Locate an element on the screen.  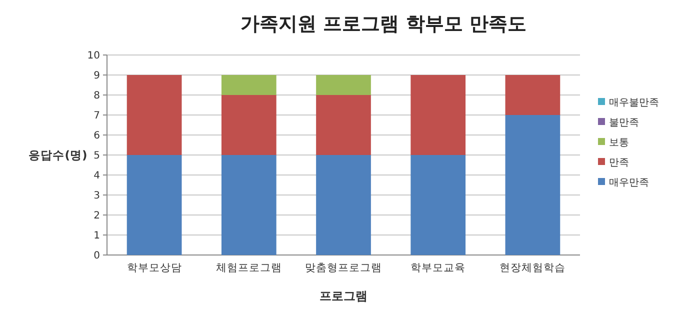
y-tick-label: 5 is located at coordinates (97, 156).